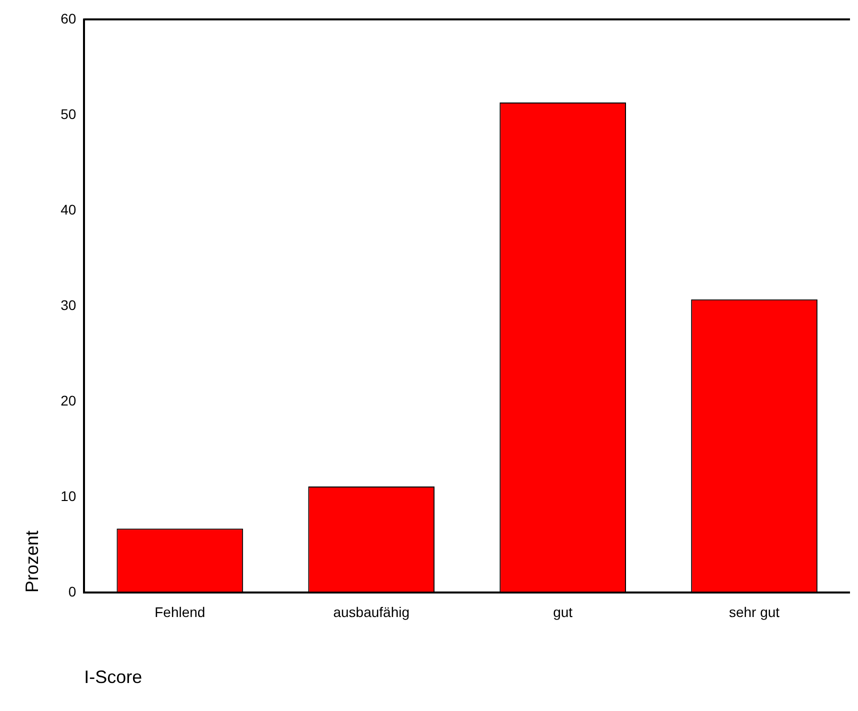 This screenshot has width=858, height=711. What do you see at coordinates (68, 496) in the screenshot?
I see `y-tick-label: 10` at bounding box center [68, 496].